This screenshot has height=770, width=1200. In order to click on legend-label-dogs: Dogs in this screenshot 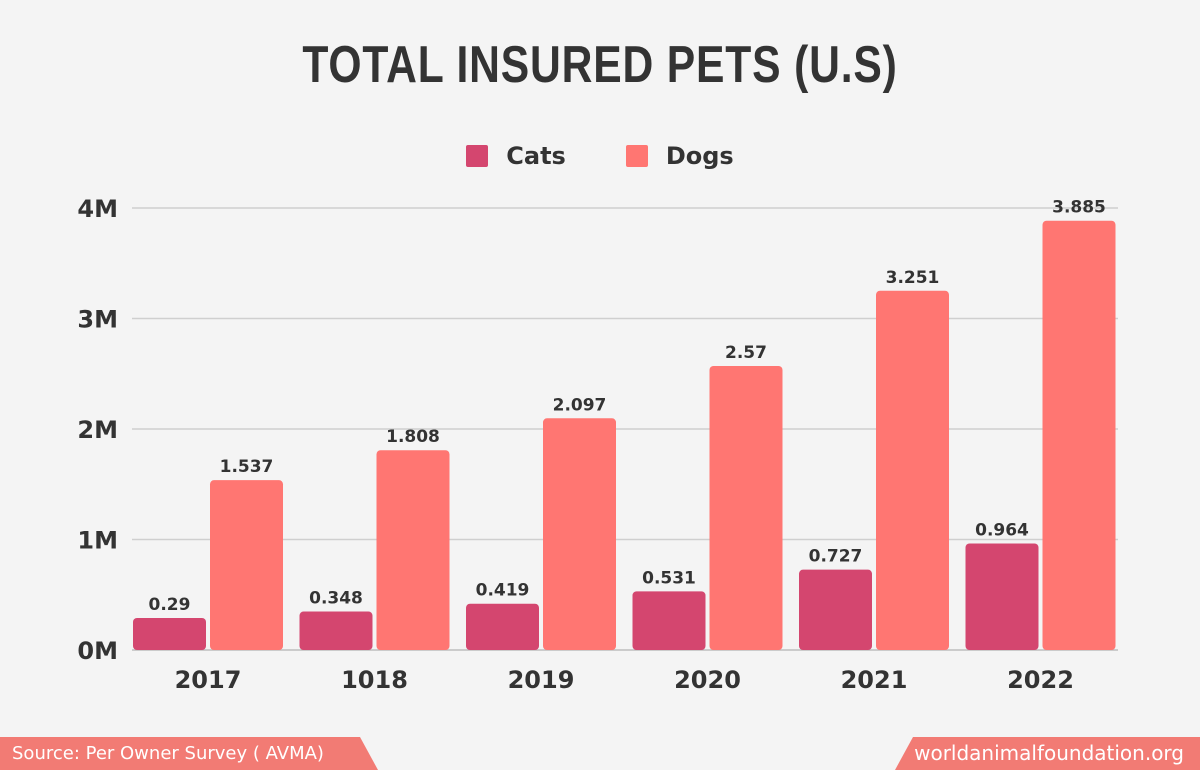, I will do `click(699, 156)`.